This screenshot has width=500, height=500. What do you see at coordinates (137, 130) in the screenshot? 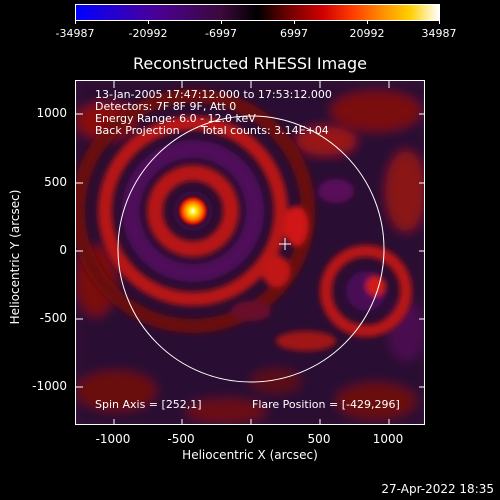
I see `method-text: Back Projection` at bounding box center [137, 130].